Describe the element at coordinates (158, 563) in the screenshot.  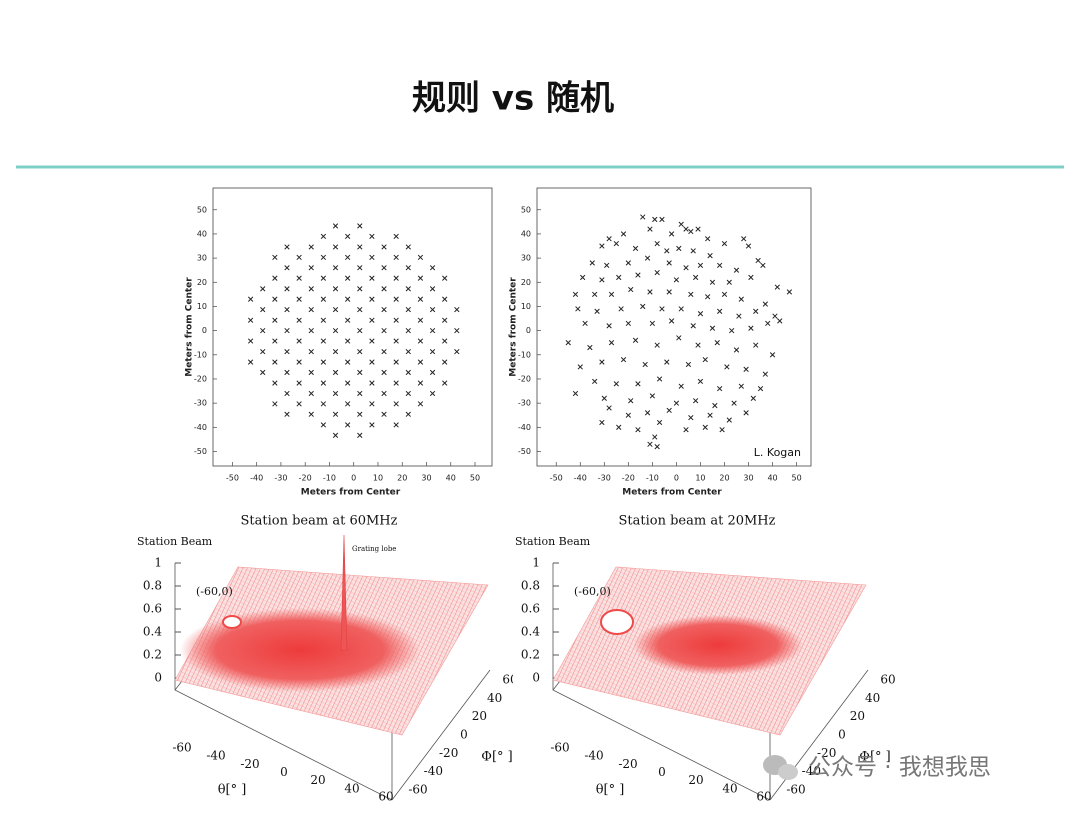
I see `z-tick-label: 1` at that location.